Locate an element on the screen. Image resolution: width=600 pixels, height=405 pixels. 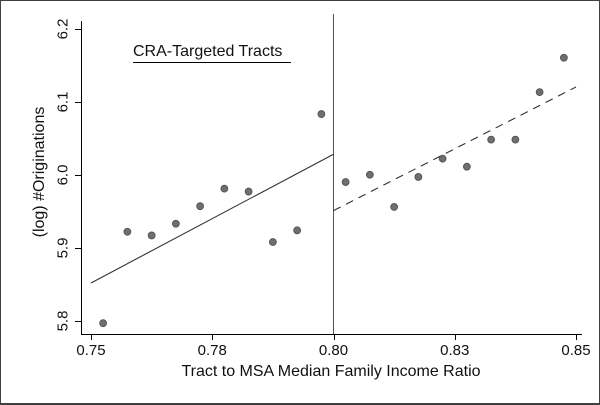
x-axis-title: Tract to MSA Median Family Income Ratio is located at coordinates (331, 371).